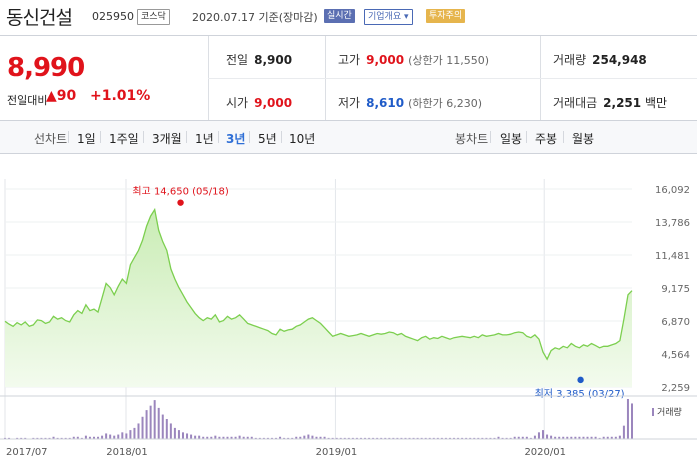 This screenshot has width=697, height=467. I want to click on x-tick-label: 2019/01, so click(337, 452).